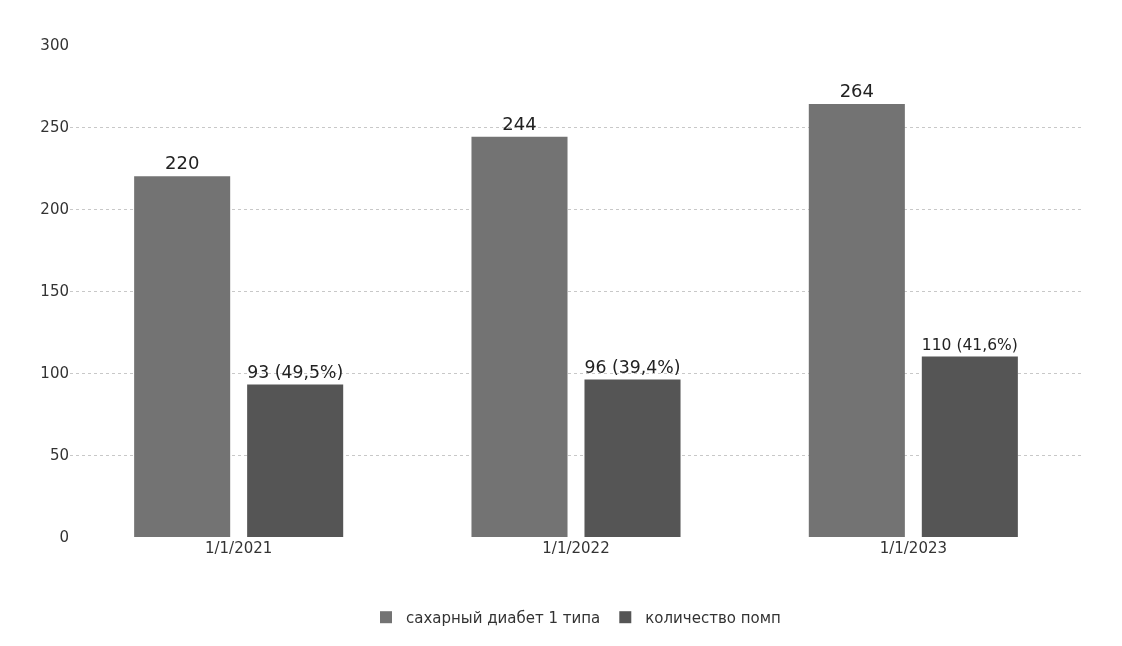 The height and width of the screenshot is (646, 1122). I want to click on data-label: 220, so click(182, 163).